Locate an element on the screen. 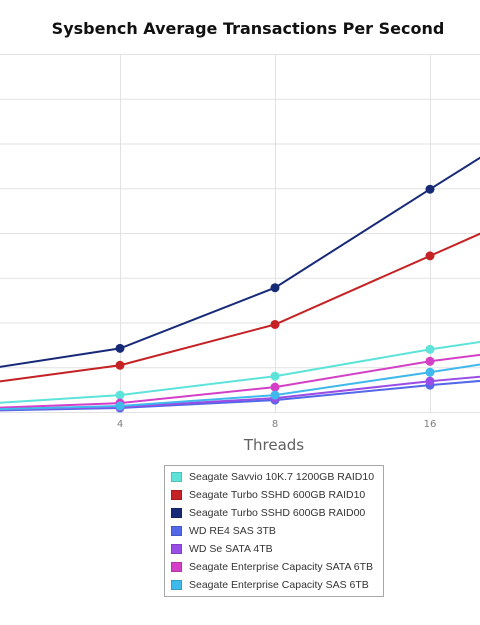 This screenshot has width=480, height=625. legend-item: Seagate Enterprise Capacity SAS 6TB is located at coordinates (274, 585).